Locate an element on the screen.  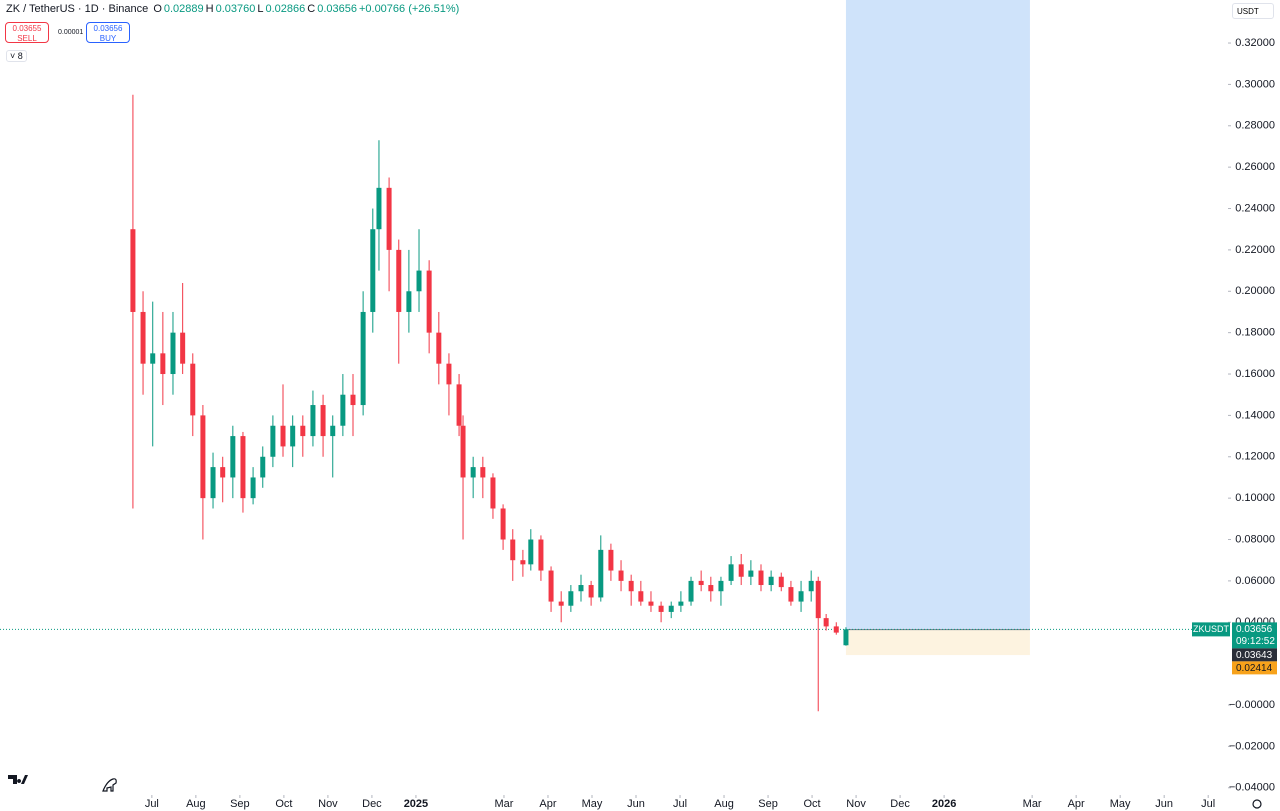
y-tick-label: −0.00000 is located at coordinates (1252, 705).